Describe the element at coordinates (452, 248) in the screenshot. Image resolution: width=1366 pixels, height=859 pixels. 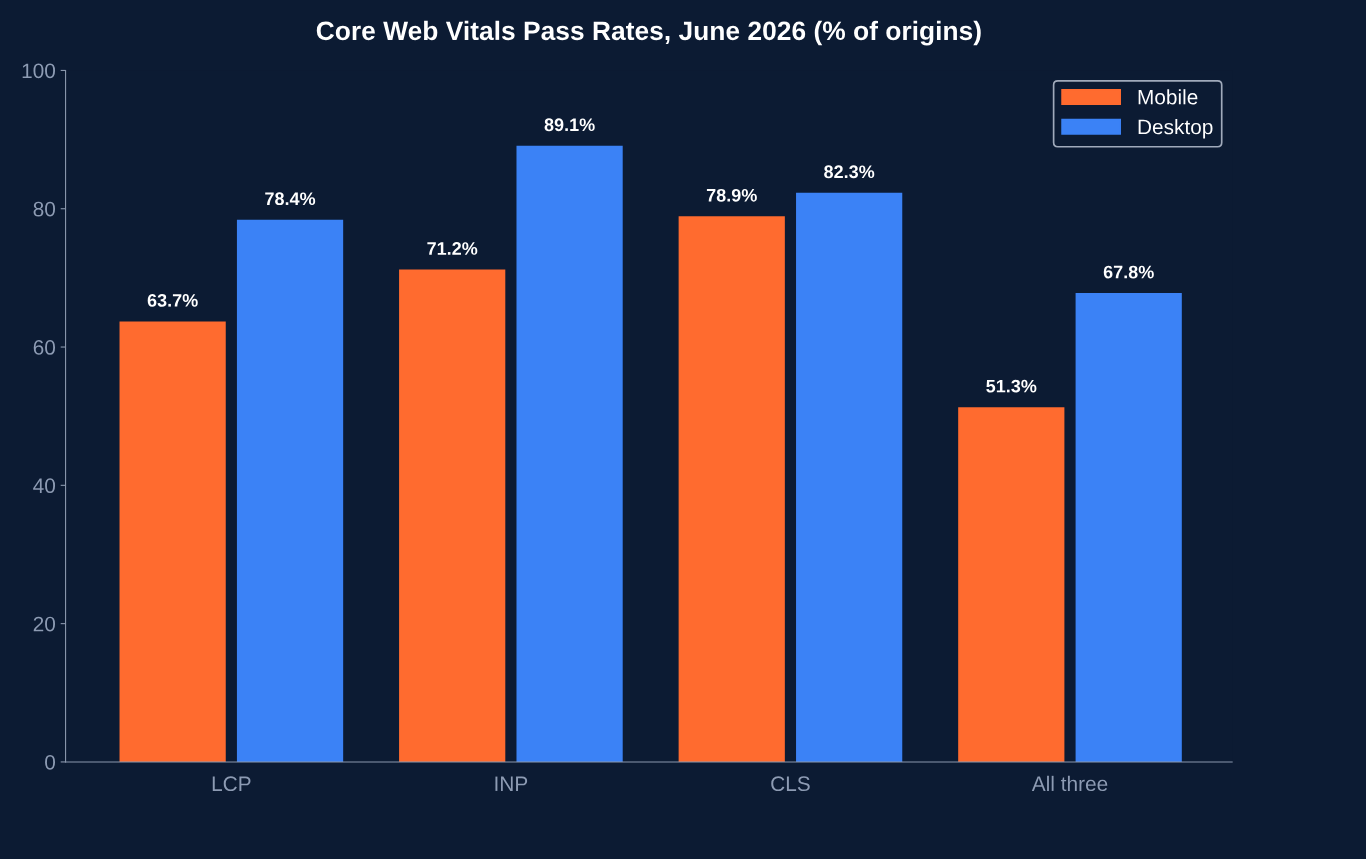
I see `data-label: 71.2%` at that location.